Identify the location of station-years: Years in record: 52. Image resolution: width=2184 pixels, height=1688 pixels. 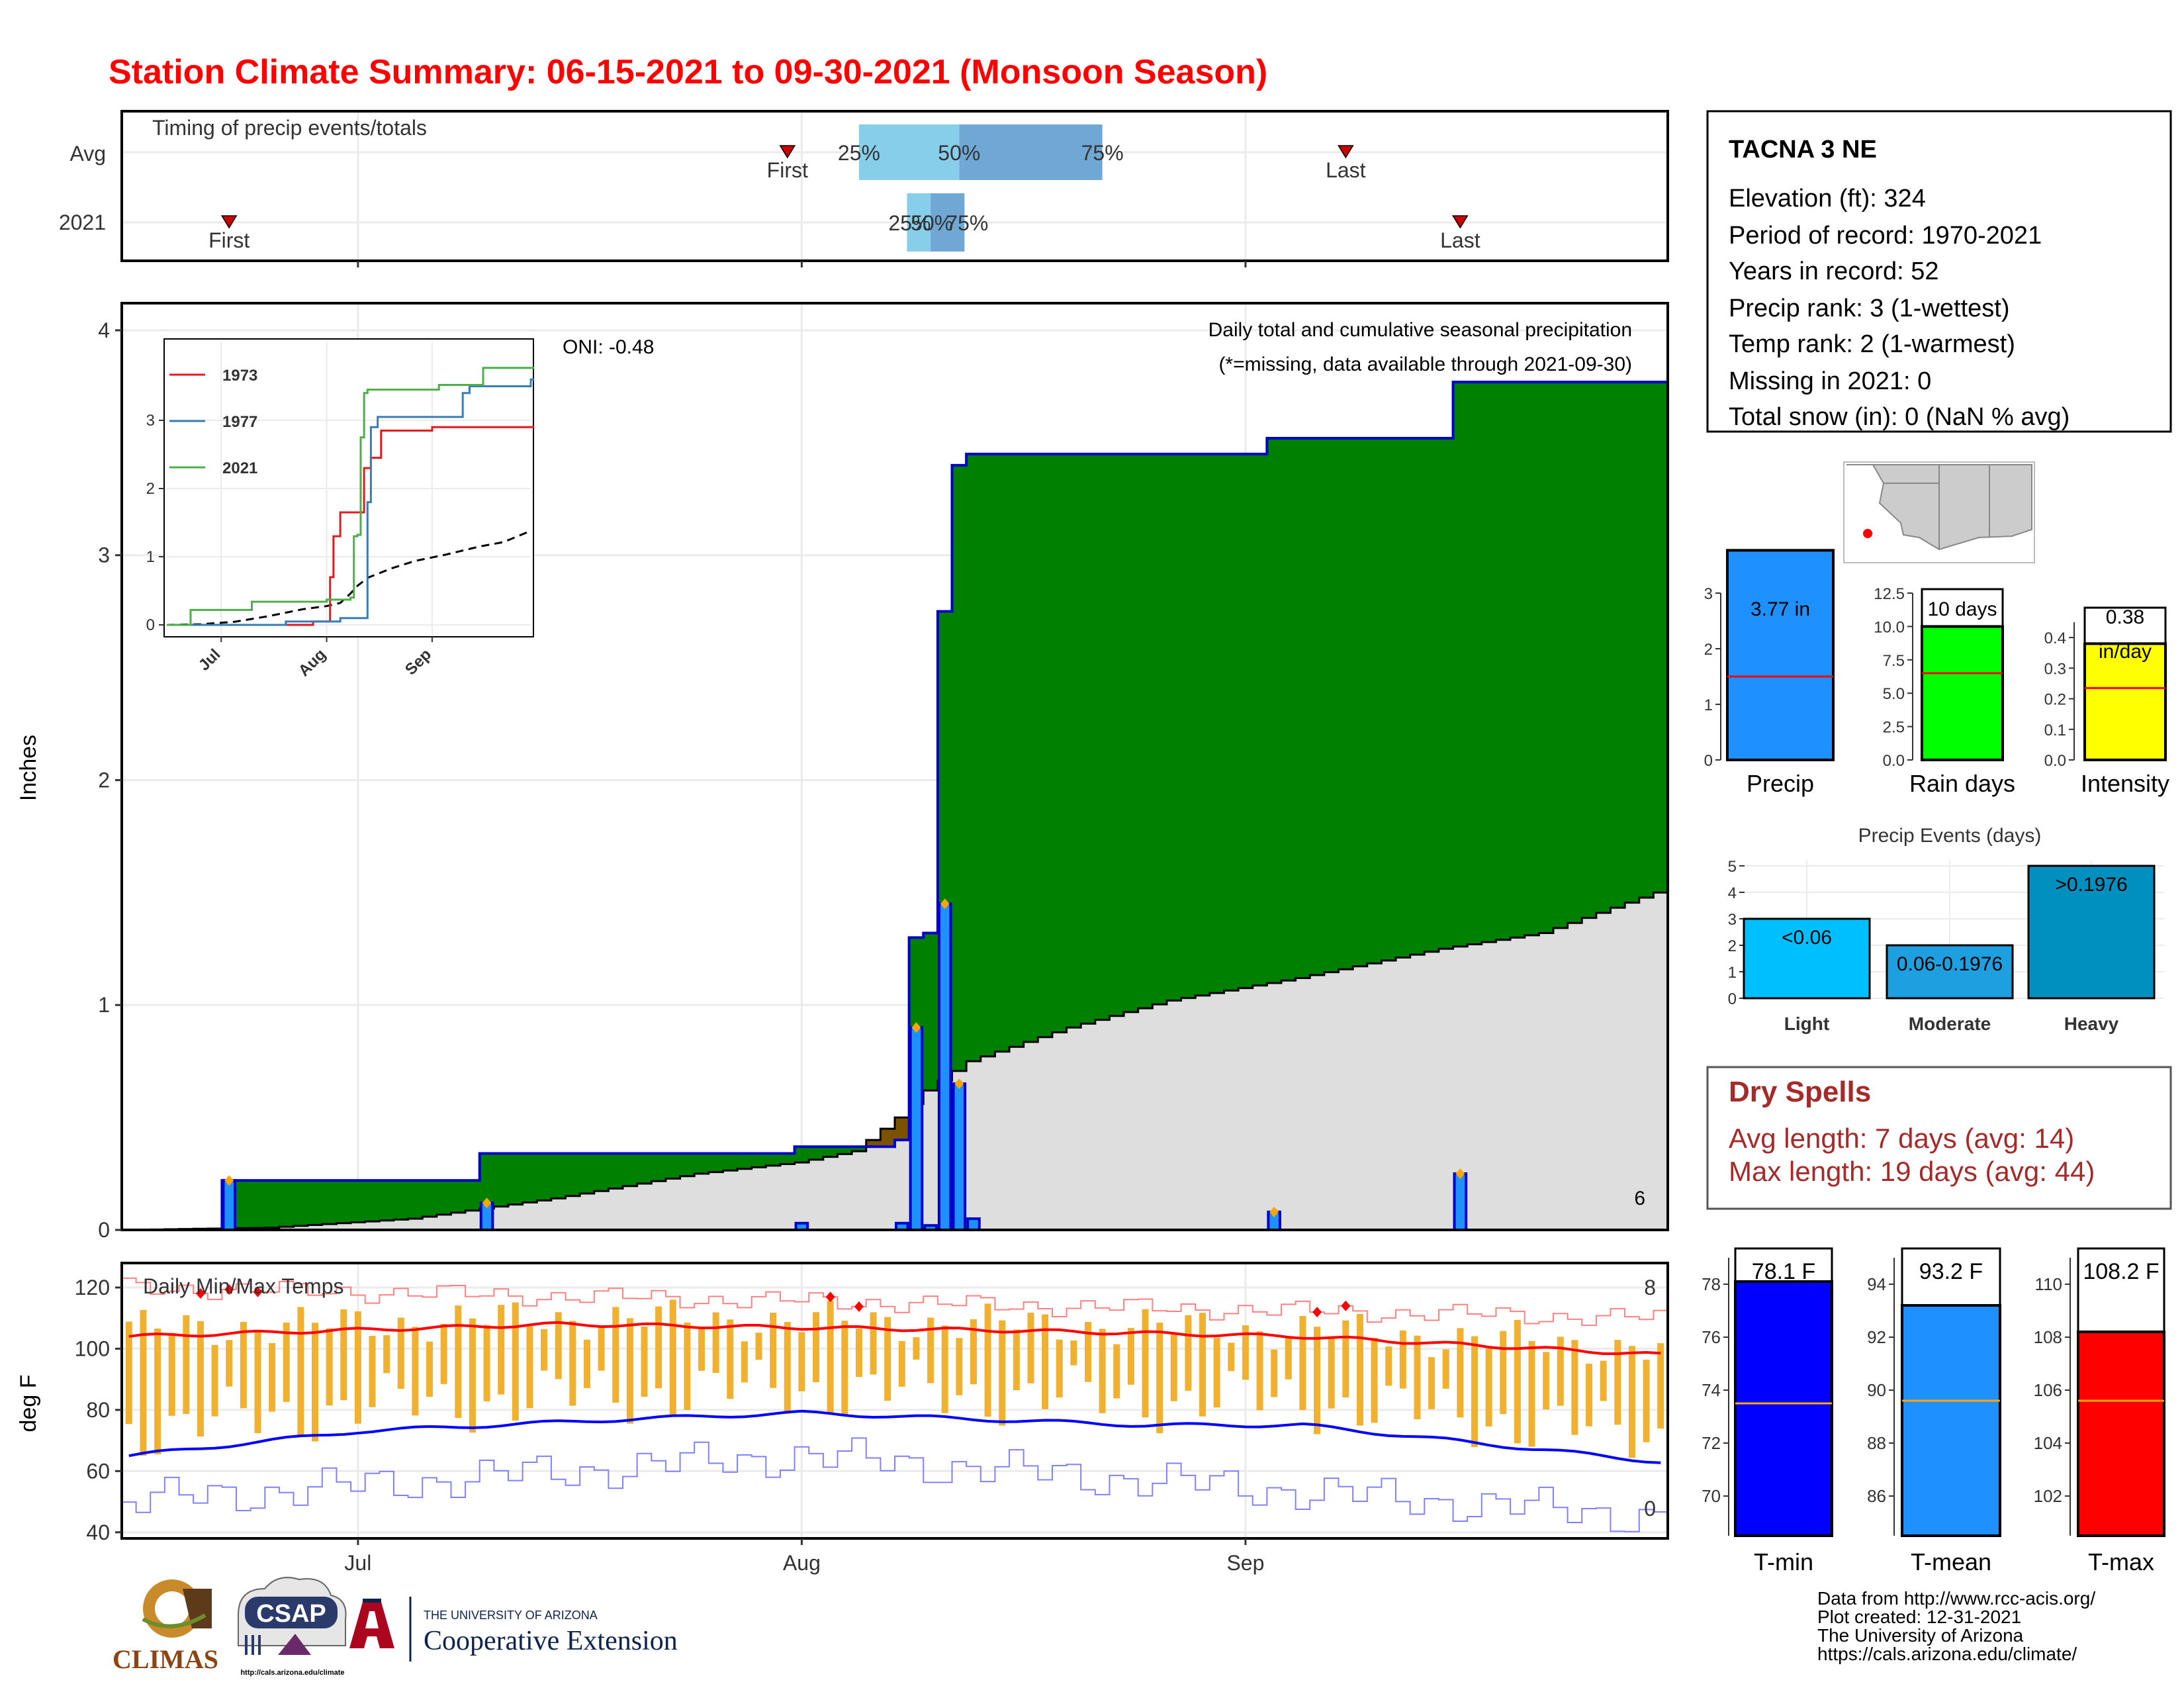
(1834, 271).